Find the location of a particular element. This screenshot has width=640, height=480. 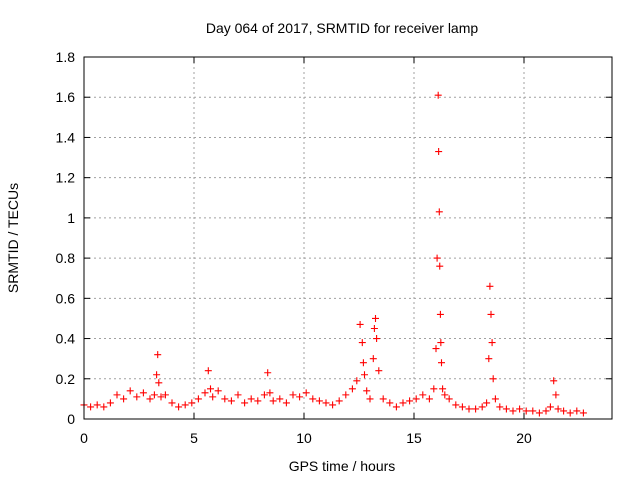

x-tick-label: 0 is located at coordinates (84, 438).